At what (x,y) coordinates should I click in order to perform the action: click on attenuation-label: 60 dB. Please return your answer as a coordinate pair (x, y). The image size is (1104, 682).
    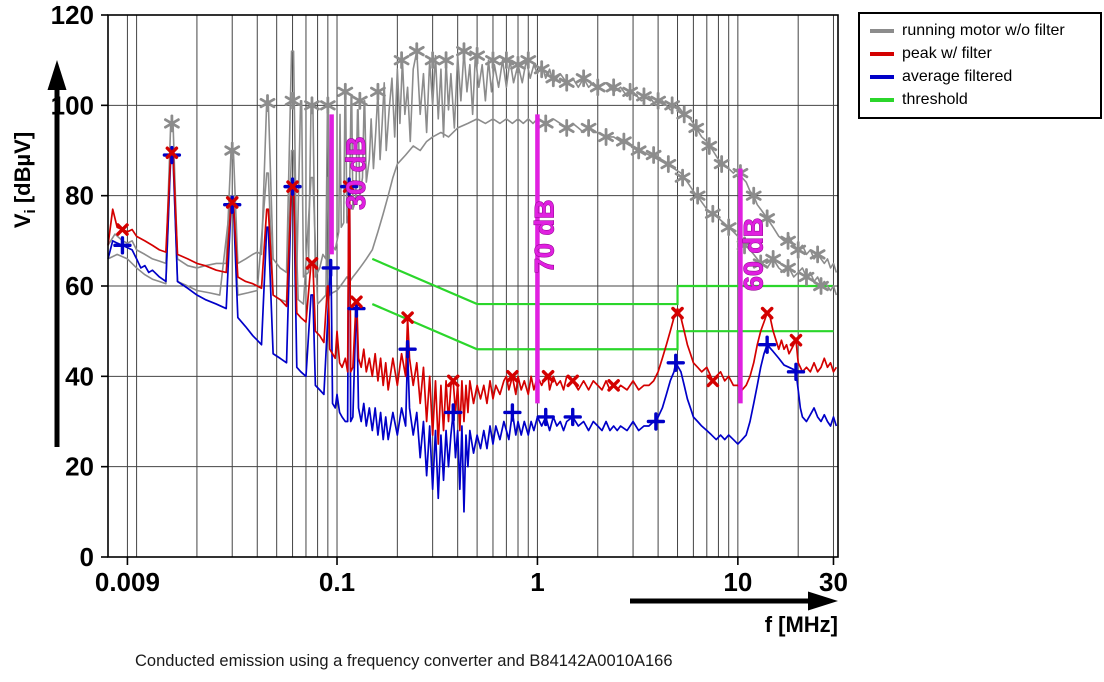
    Looking at the image, I should click on (754, 255).